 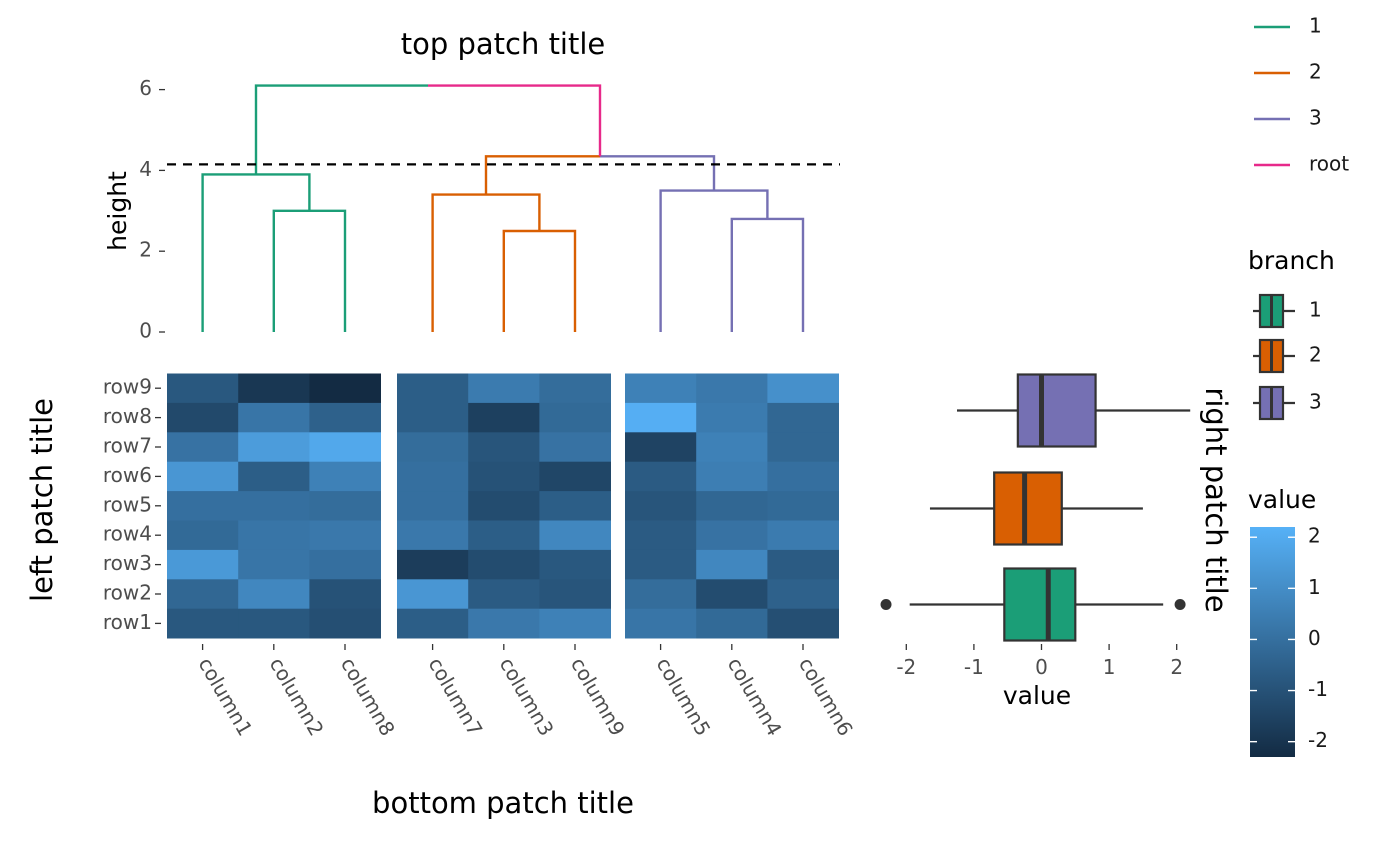 What do you see at coordinates (503, 803) in the screenshot?
I see `bottom-patch-title: bottom patch title` at bounding box center [503, 803].